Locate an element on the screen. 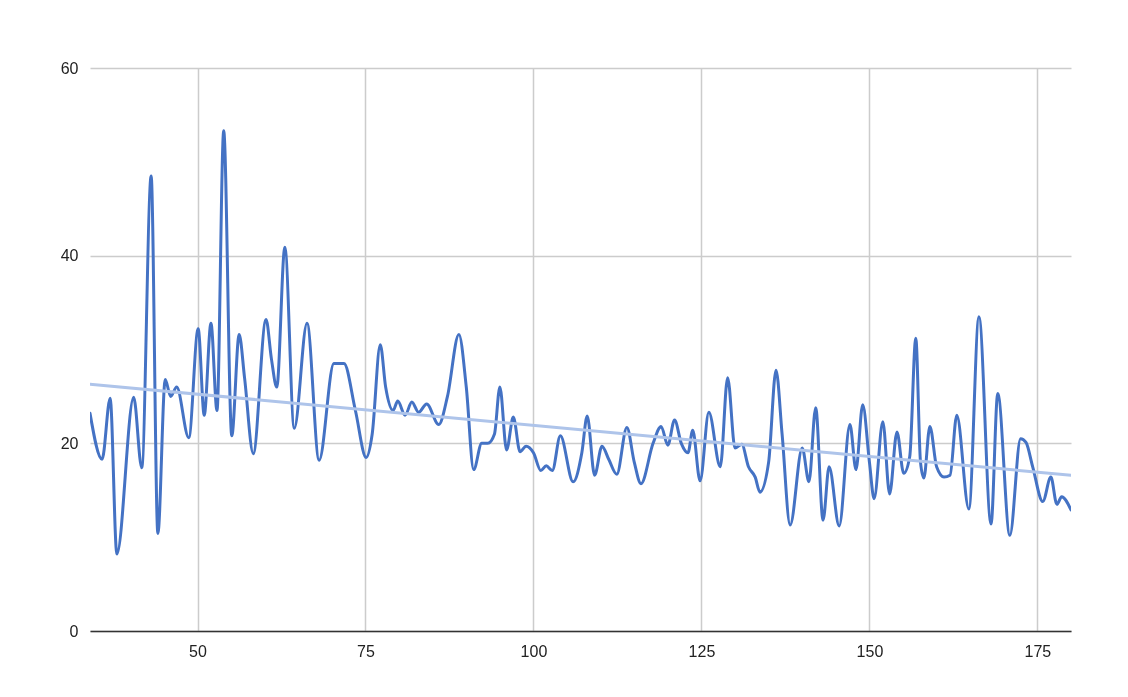 Image resolution: width=1128 pixels, height=697 pixels. x-tick-label: 175 is located at coordinates (1038, 651).